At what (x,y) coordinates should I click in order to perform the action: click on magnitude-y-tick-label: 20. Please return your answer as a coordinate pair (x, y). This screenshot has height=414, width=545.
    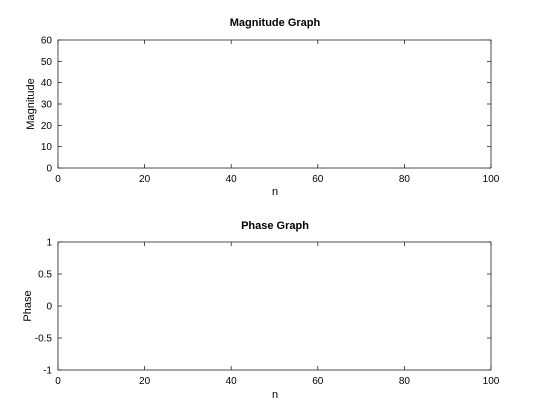
    Looking at the image, I should click on (47, 126).